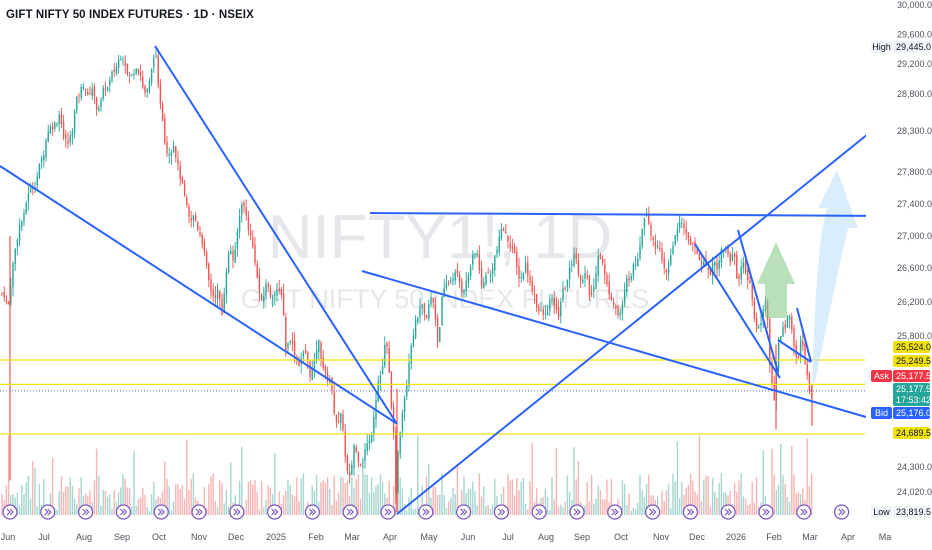 This screenshot has height=550, width=932. I want to click on x-tick-label: Oct, so click(159, 537).